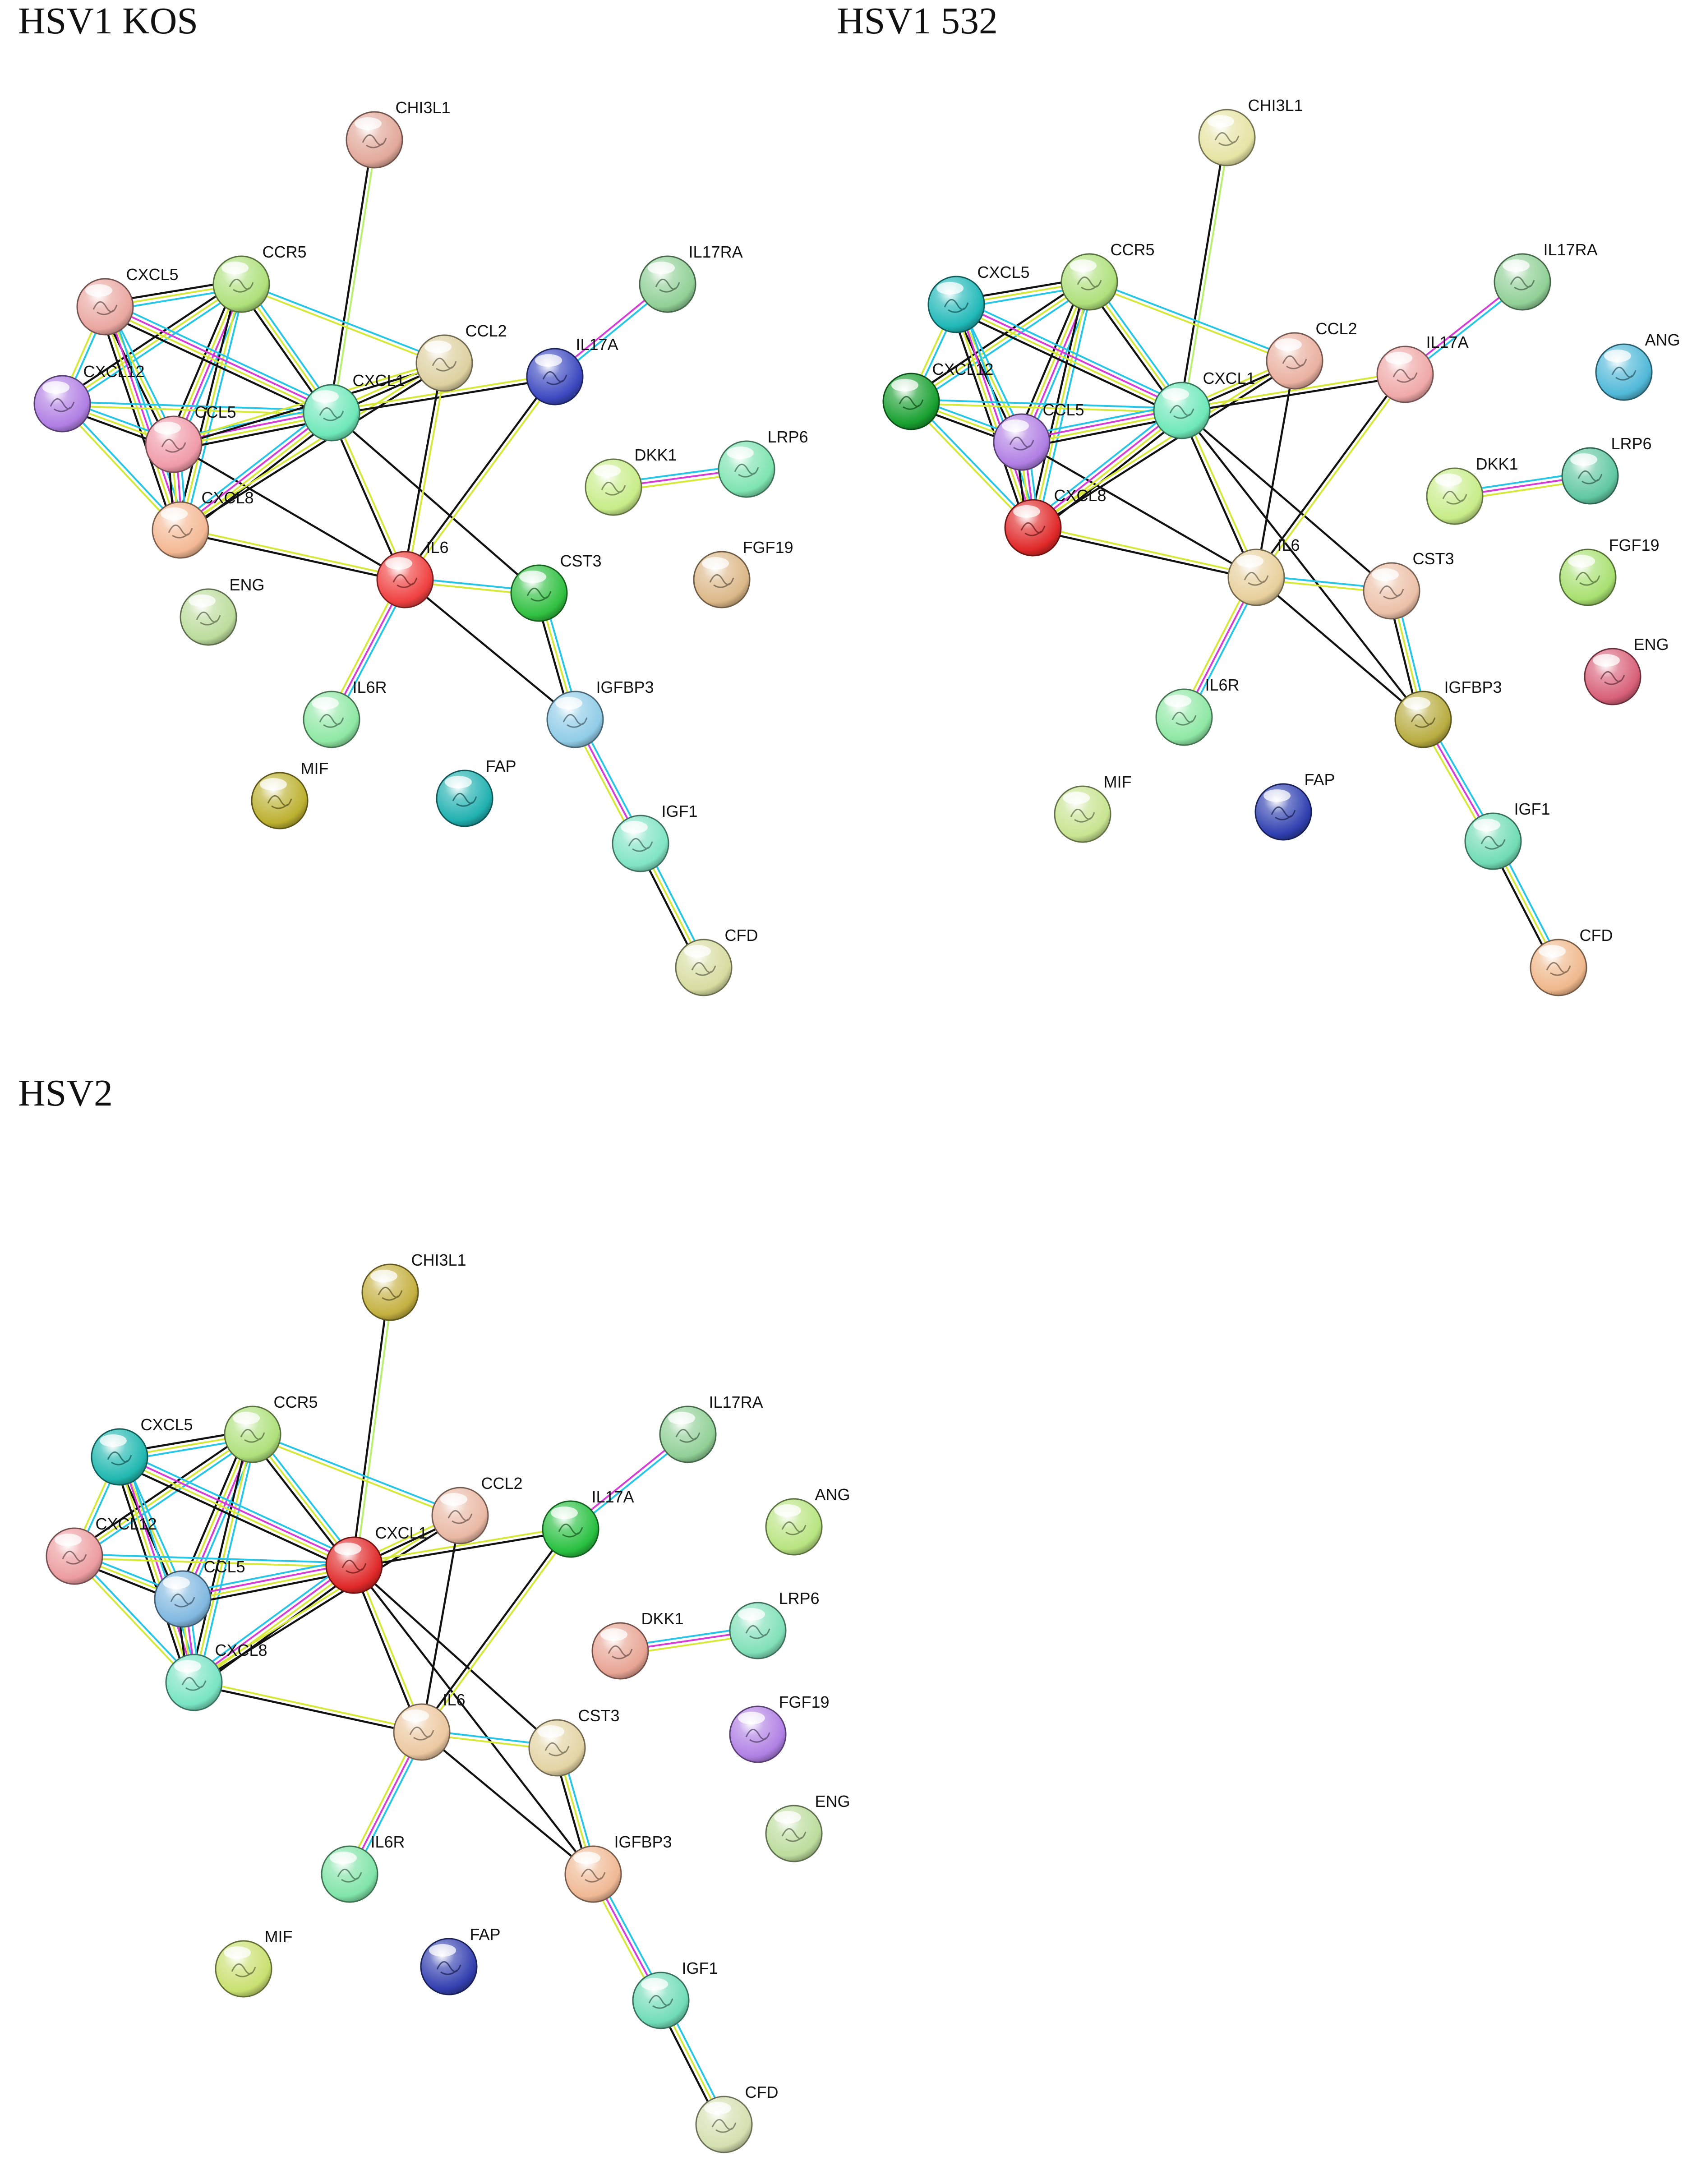  Describe the element at coordinates (355, 277) in the screenshot. I see `edge-line-text` at that location.